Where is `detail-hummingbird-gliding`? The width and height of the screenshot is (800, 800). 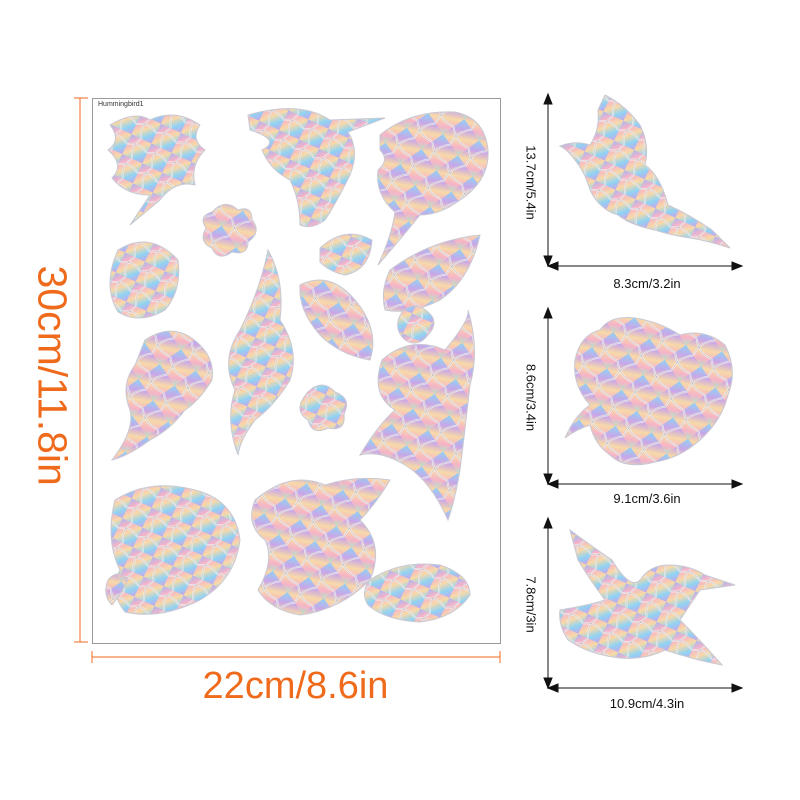 detail-hummingbird-gliding is located at coordinates (647, 597).